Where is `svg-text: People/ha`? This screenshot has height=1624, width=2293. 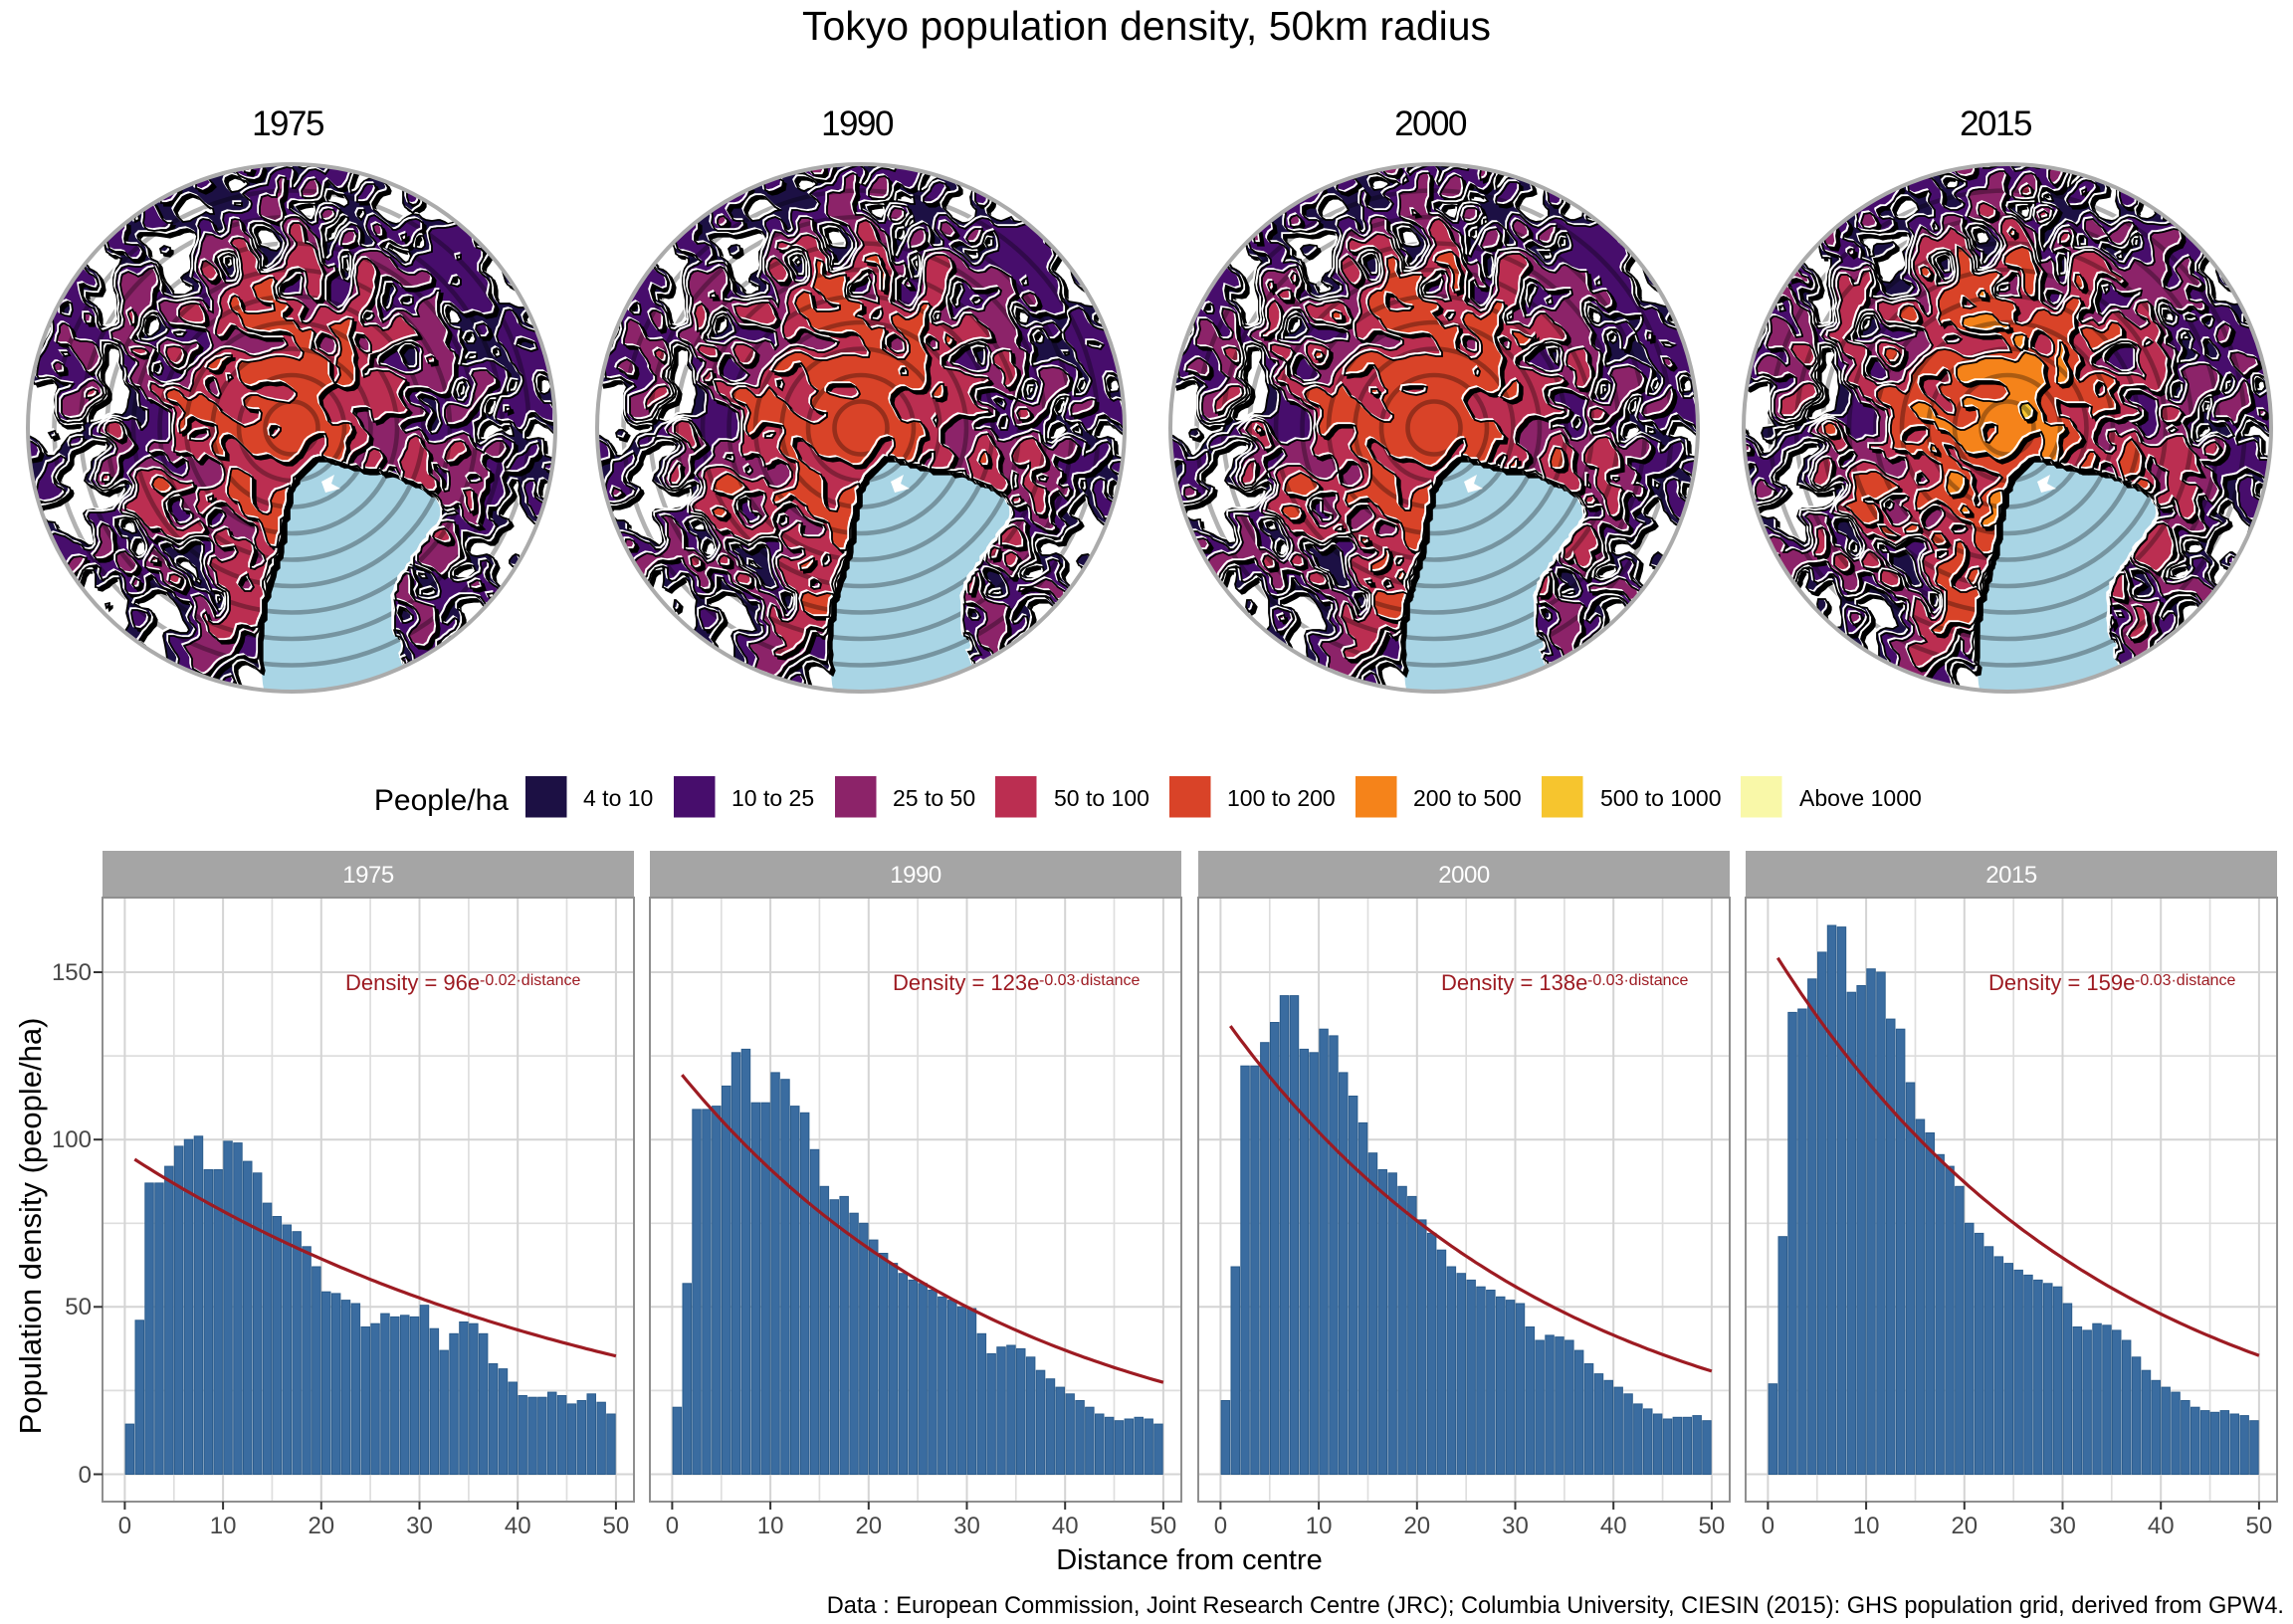 svg-text: People/ha is located at coordinates (441, 801).